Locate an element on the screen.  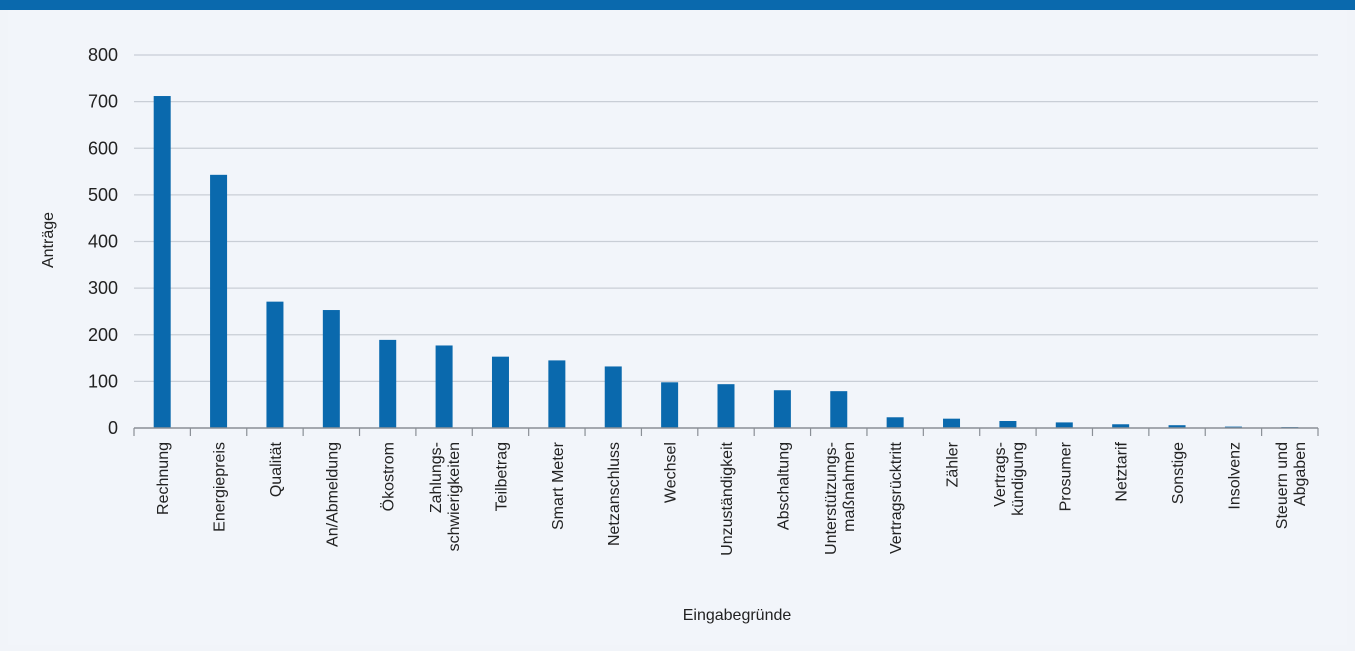
category-label: Wechsel is located at coordinates (671, 472).